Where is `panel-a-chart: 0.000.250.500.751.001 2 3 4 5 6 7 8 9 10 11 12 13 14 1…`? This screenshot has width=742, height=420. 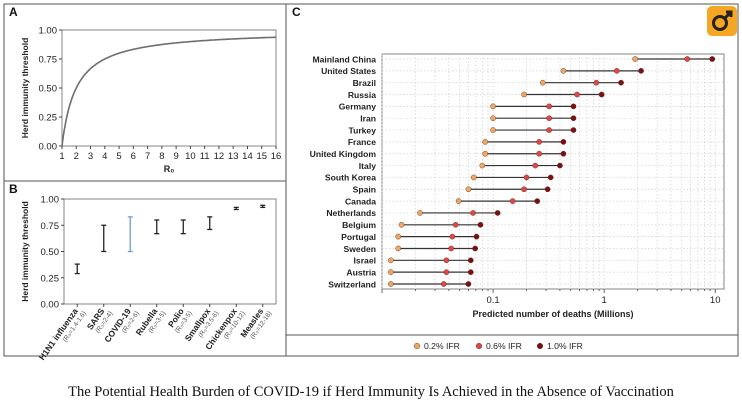
panel-a-chart: 0.000.250.500.751.001 2 3 4 5 6 7 8 9 10 11 12 13 14 1… is located at coordinates (150, 100).